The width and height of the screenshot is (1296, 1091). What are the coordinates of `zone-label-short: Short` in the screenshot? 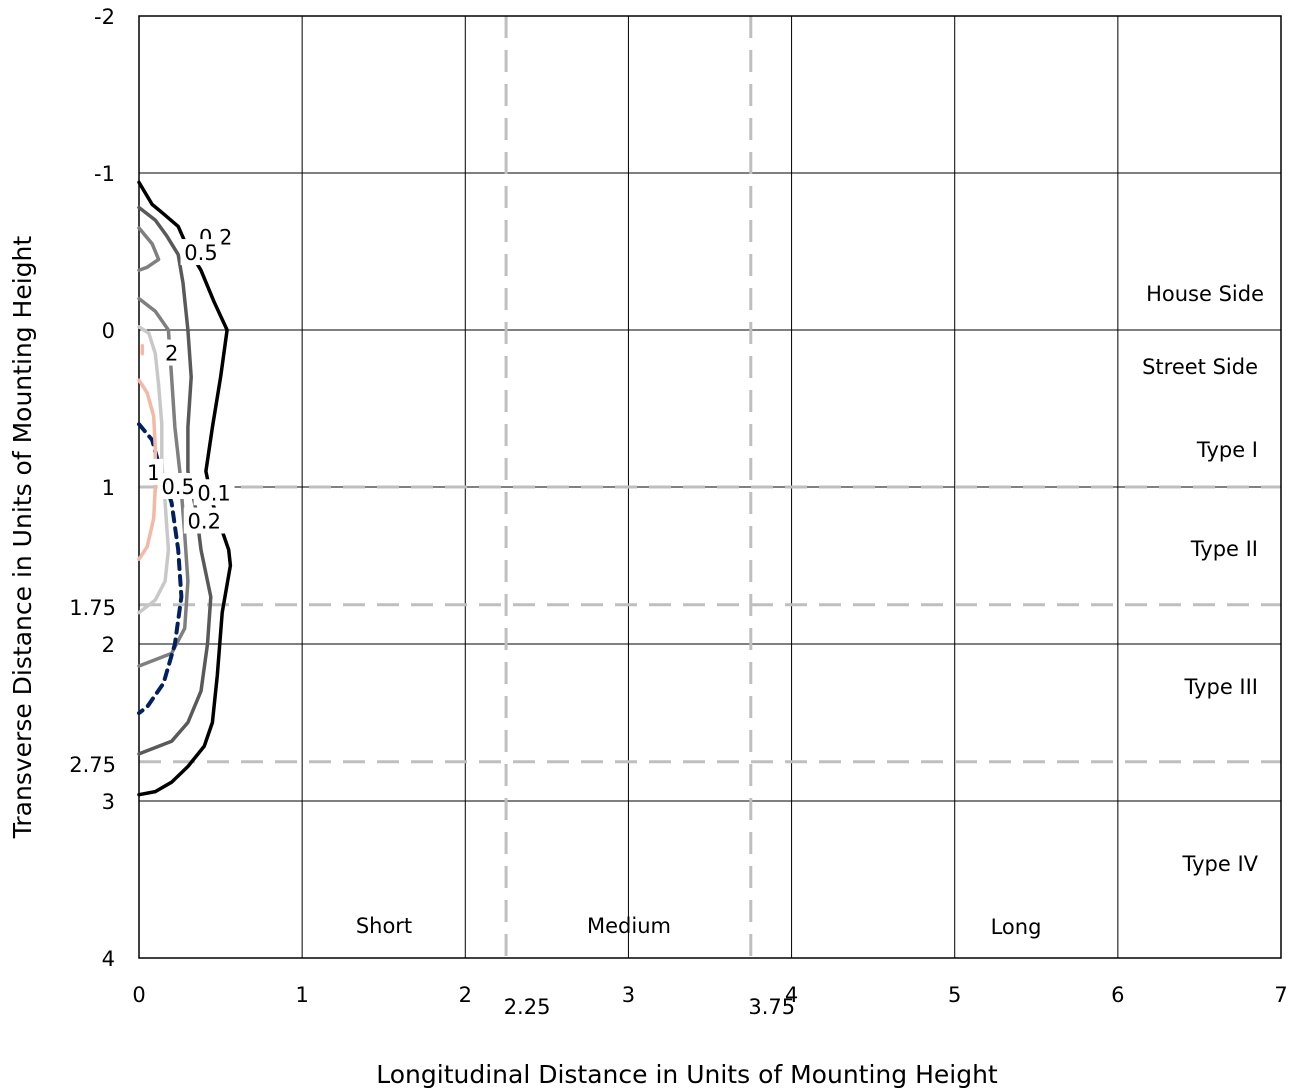 It's located at (384, 926).